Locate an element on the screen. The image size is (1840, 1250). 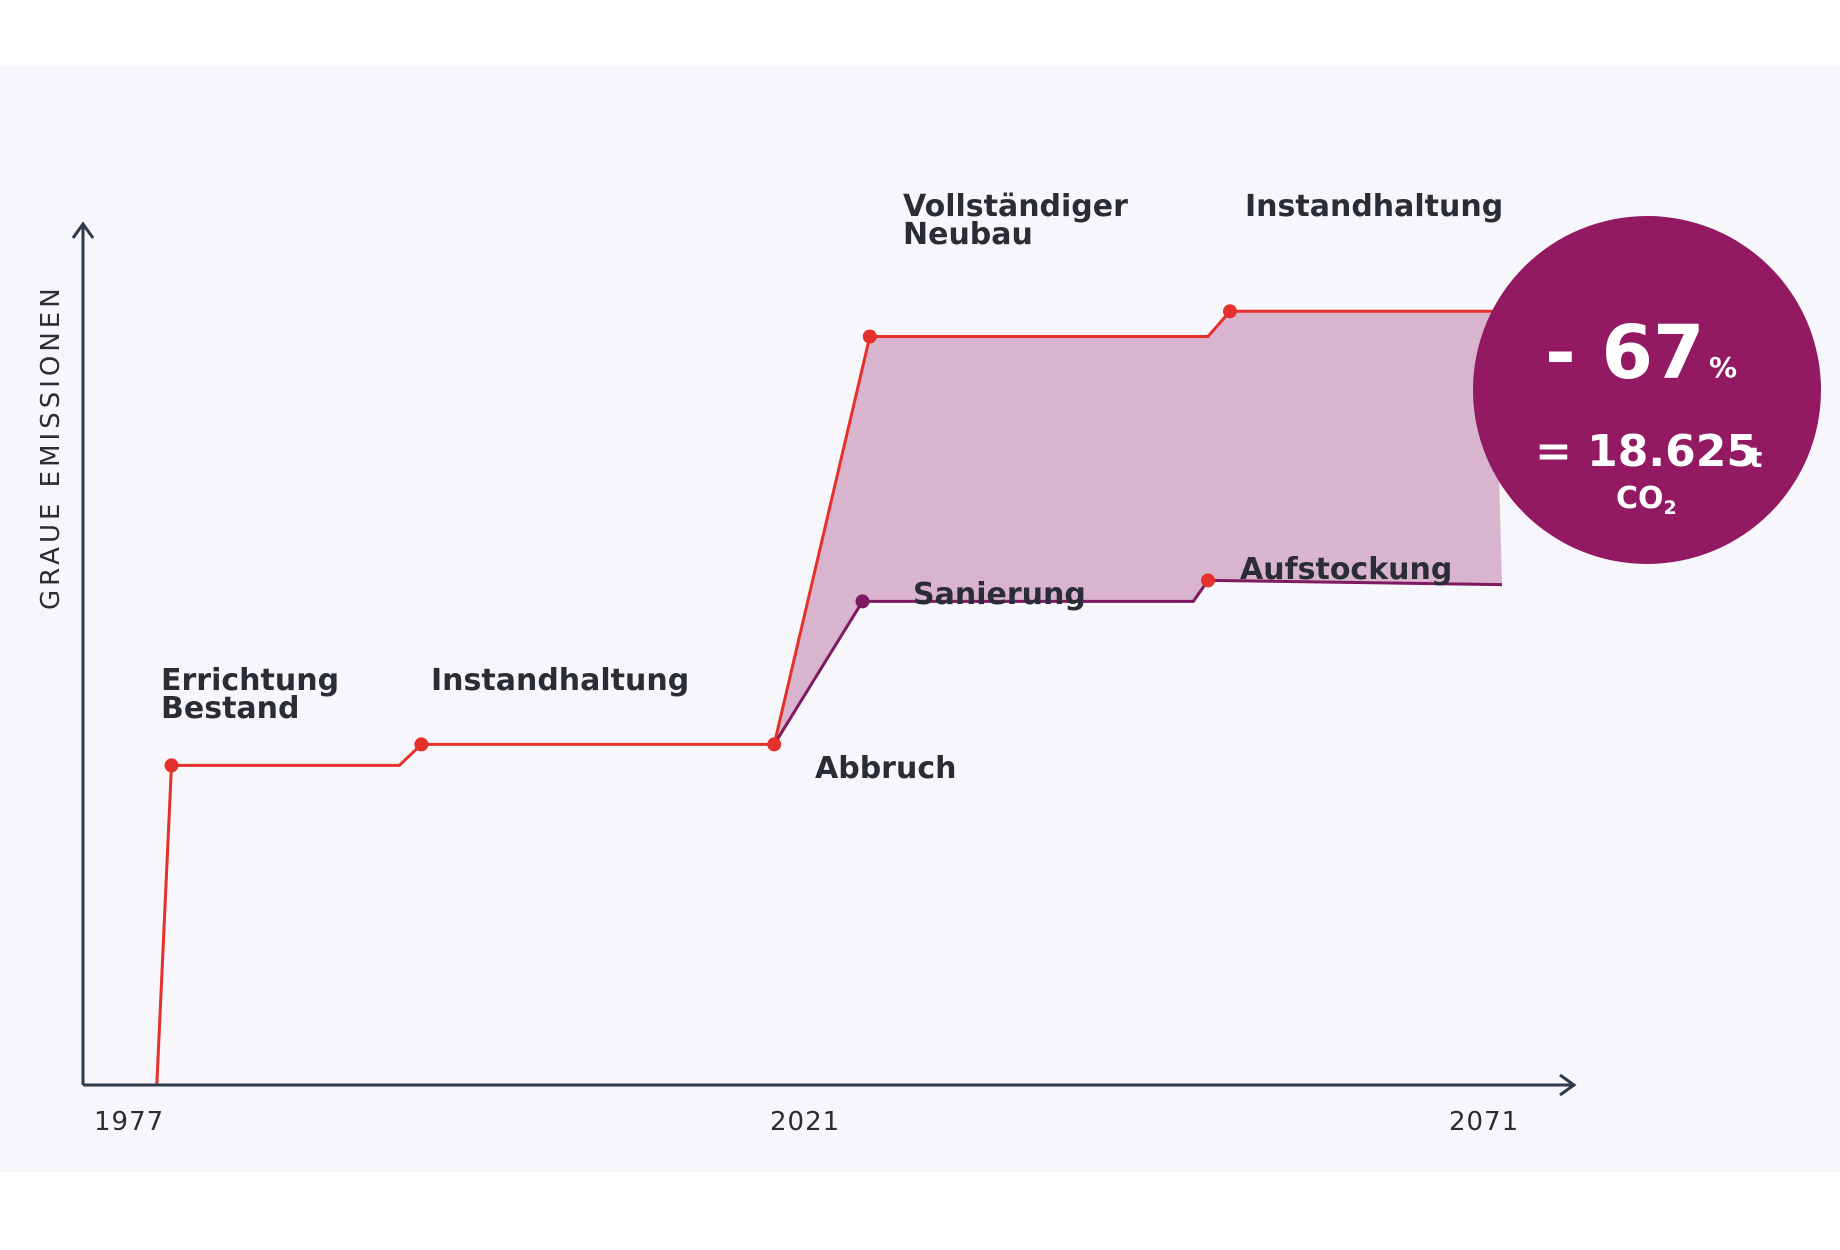
annotation-instandhaltung-1: Instandhaltung is located at coordinates (560, 680).